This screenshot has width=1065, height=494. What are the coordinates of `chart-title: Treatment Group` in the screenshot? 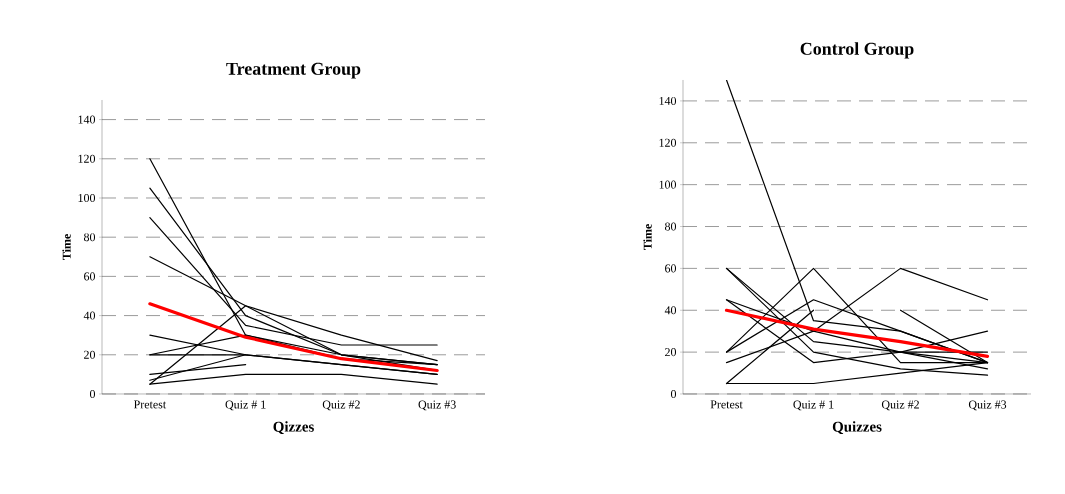 It's located at (293, 70).